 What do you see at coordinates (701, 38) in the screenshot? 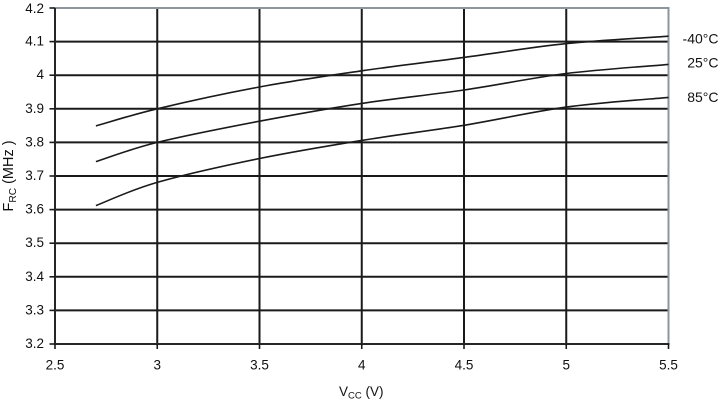
I see `svg-text: -40°C` at bounding box center [701, 38].